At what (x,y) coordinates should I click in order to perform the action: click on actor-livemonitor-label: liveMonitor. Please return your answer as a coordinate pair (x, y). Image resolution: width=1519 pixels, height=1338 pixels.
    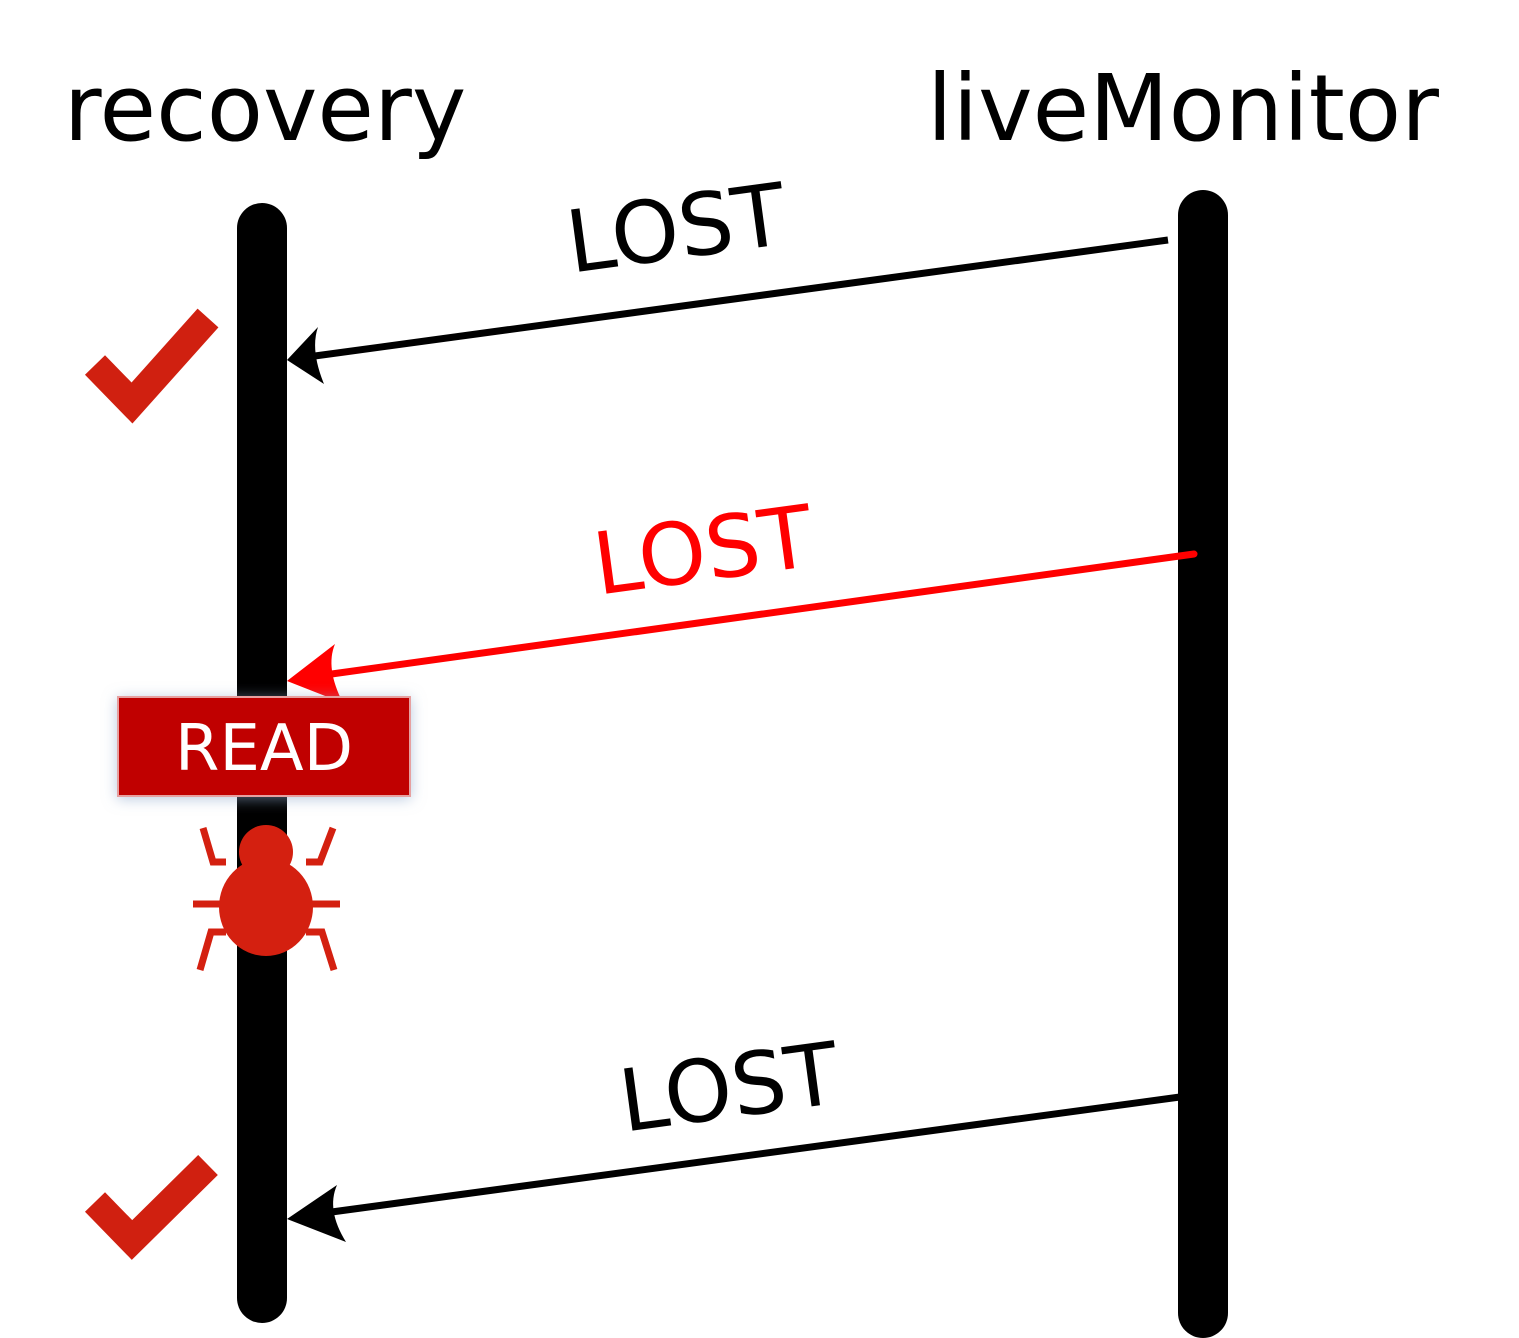
    Looking at the image, I should click on (1183, 108).